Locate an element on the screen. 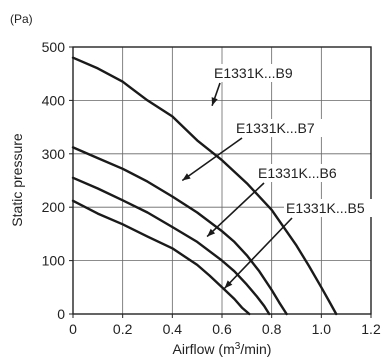 This screenshot has height=358, width=388. y-tick-label: 500 is located at coordinates (54, 47).